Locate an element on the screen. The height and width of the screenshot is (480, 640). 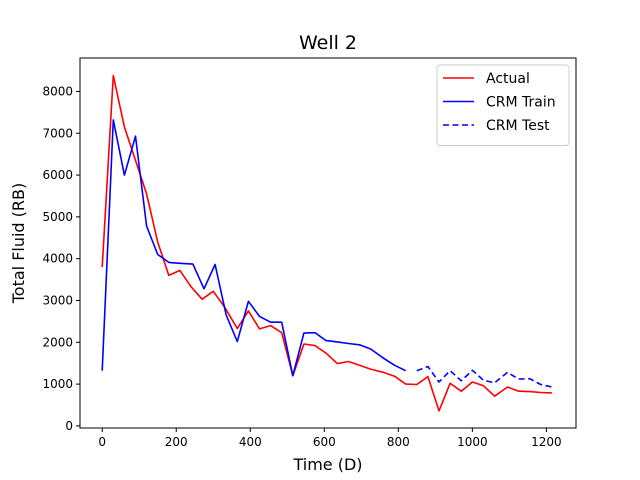
y-tick-label: 1000 is located at coordinates (57, 384).